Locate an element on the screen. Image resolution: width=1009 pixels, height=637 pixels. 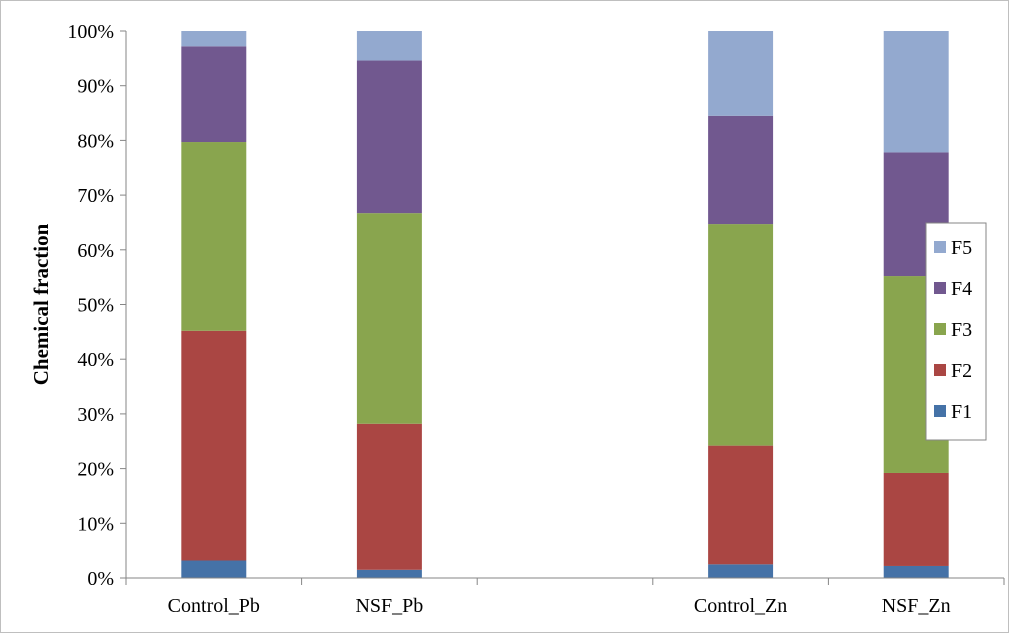
y-tick-label: 20% is located at coordinates (95, 470).